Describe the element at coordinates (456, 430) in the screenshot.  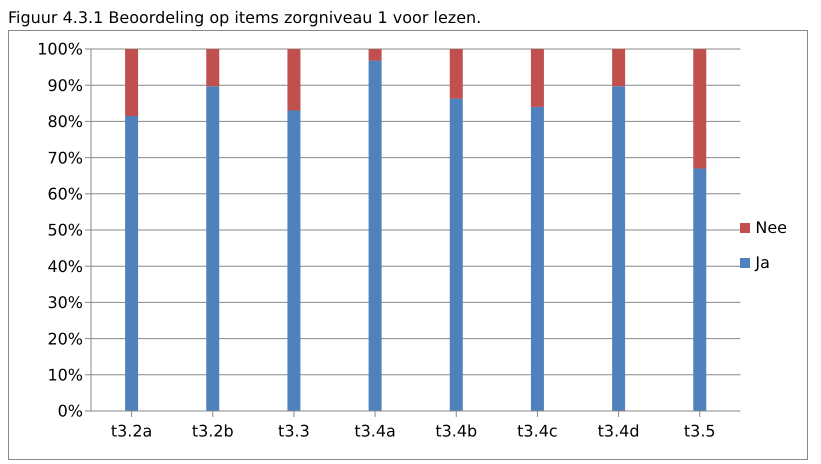
I see `x-tick-label: t3.4b` at that location.